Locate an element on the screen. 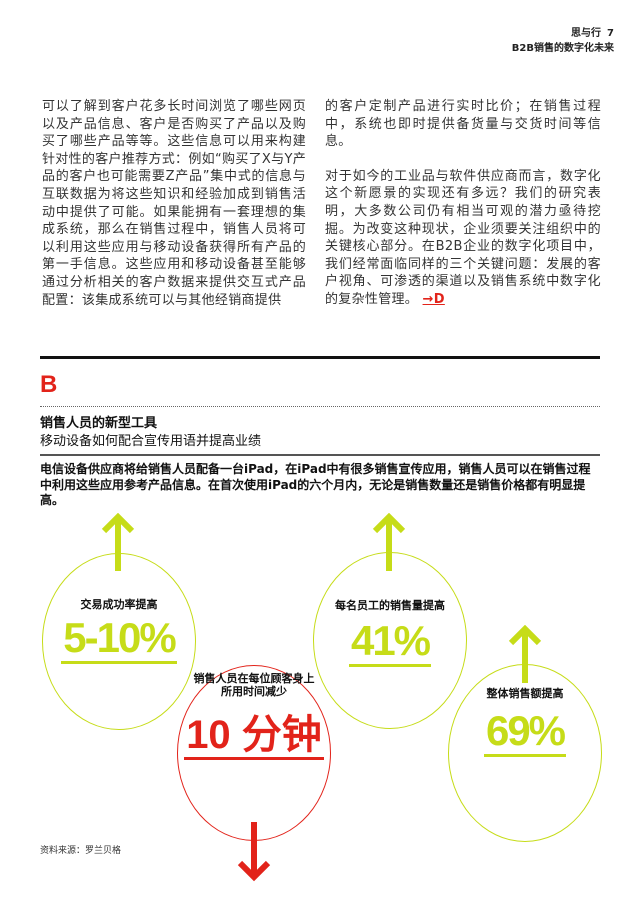 The image size is (640, 907). source-note: 资料来源：罗兰贝格 is located at coordinates (81, 851).